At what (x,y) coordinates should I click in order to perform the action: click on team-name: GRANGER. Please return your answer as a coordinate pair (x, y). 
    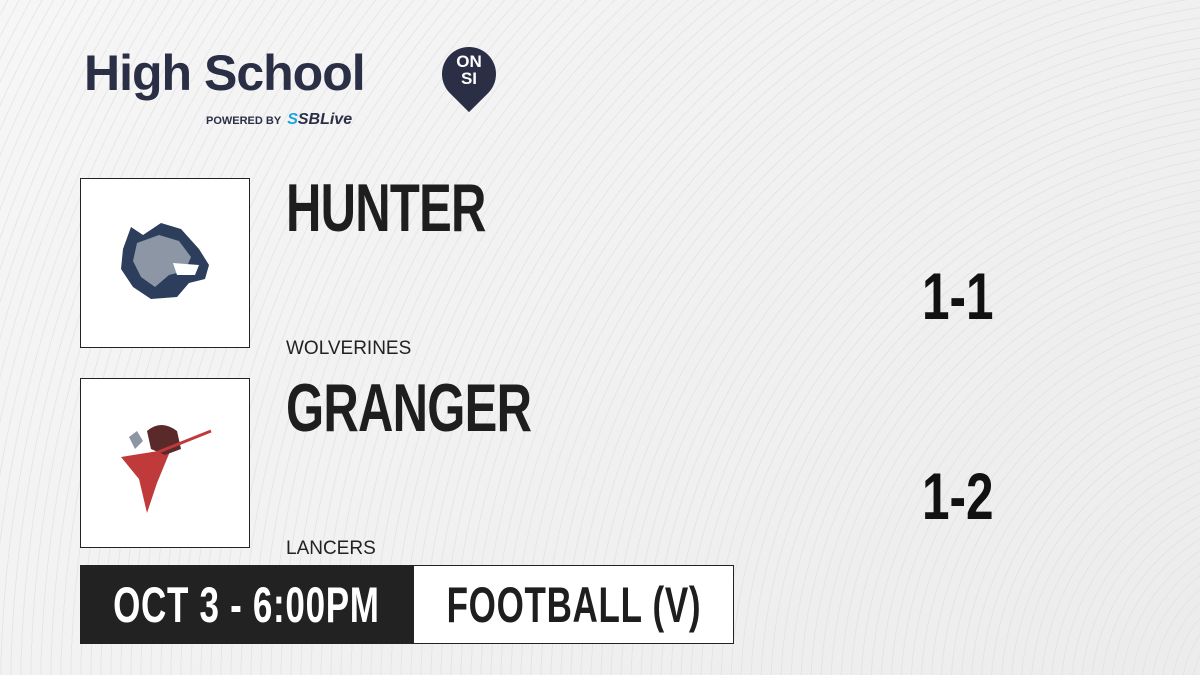
    Looking at the image, I should click on (409, 408).